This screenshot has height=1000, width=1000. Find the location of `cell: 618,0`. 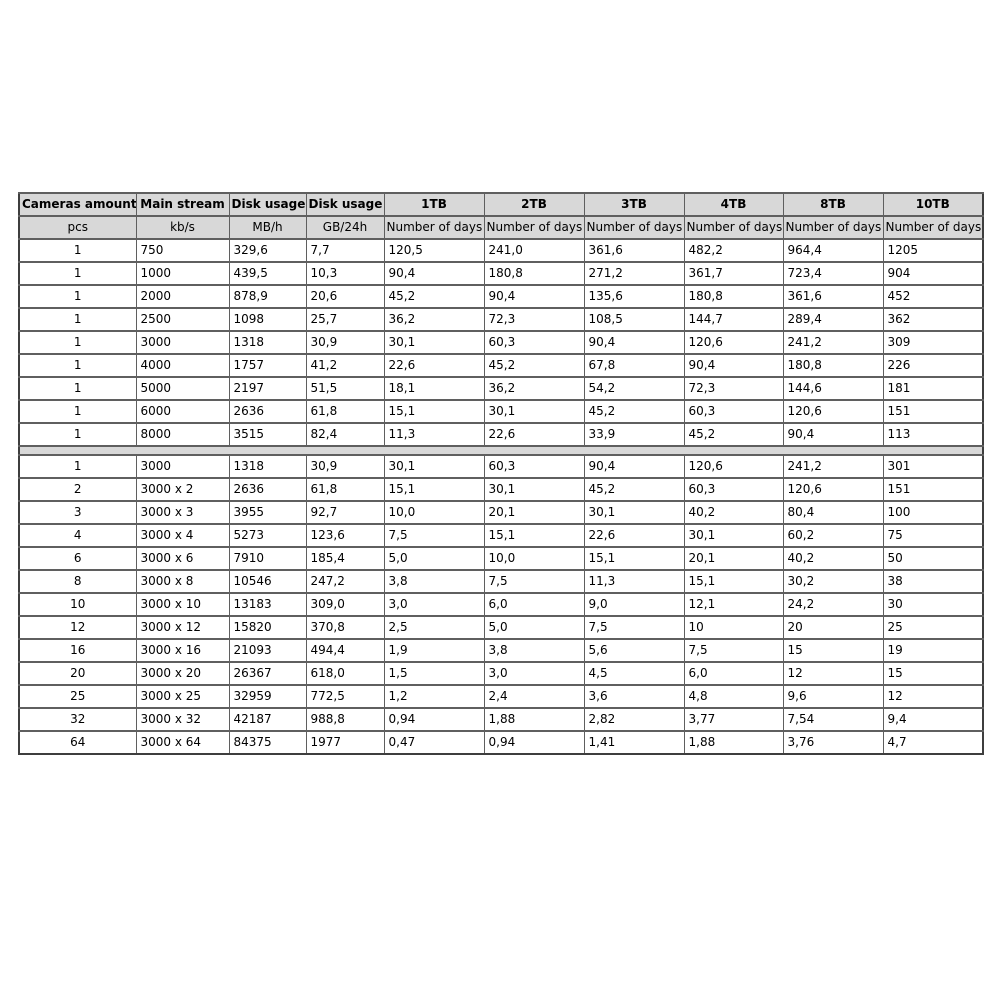

cell: 618,0 is located at coordinates (345, 673).